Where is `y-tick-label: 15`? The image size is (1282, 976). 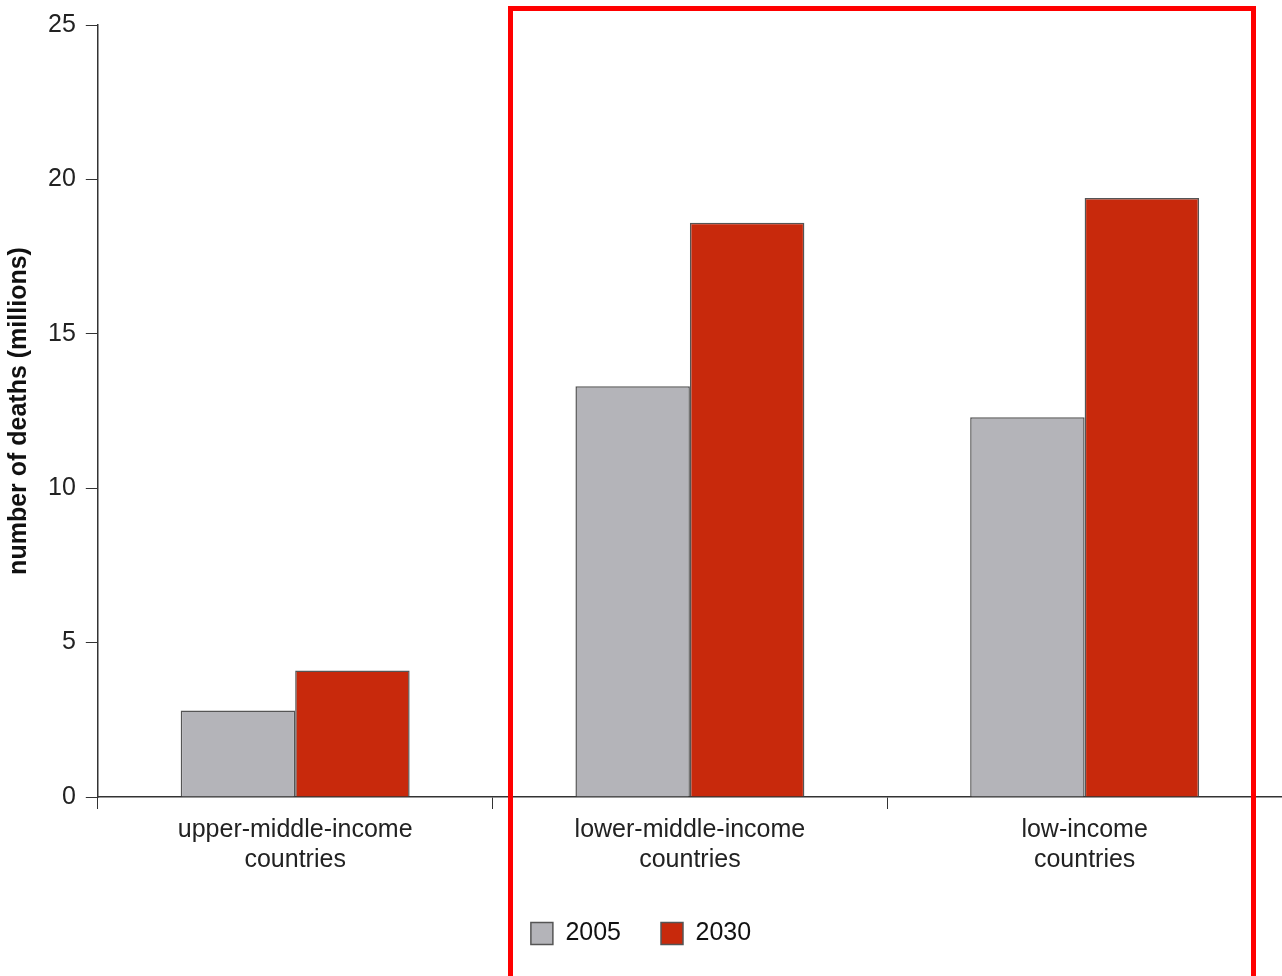
y-tick-label: 15 is located at coordinates (62, 331).